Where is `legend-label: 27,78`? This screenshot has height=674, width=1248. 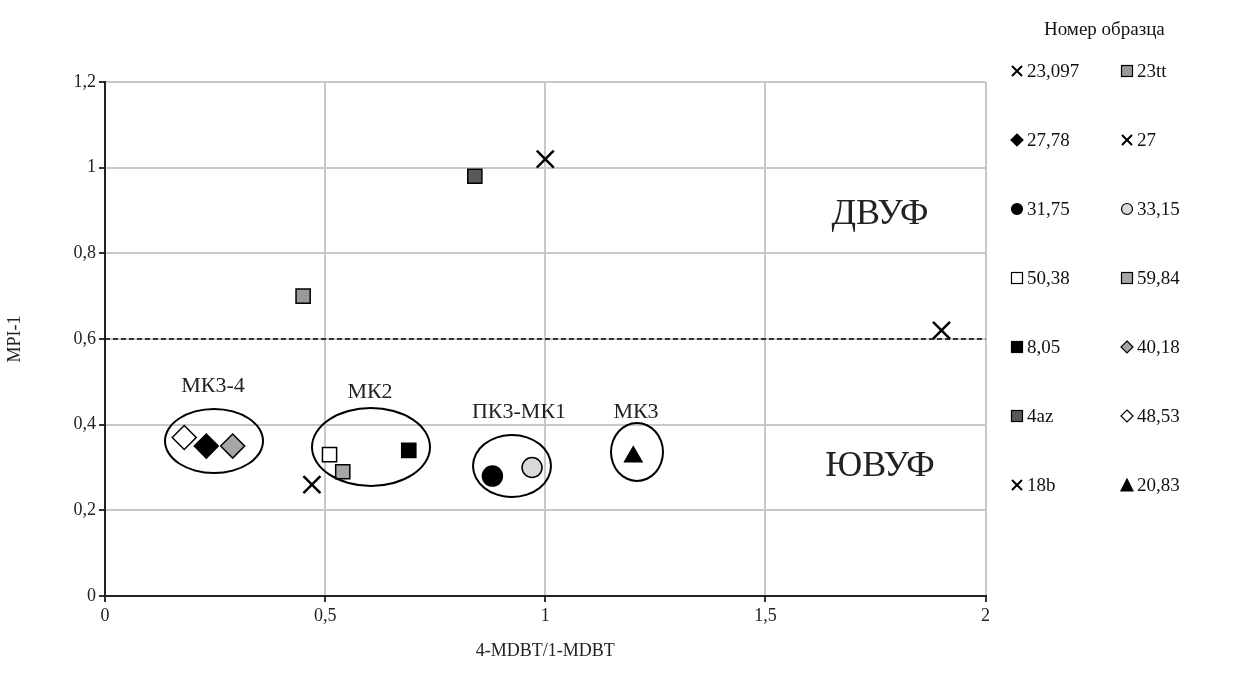 legend-label: 27,78 is located at coordinates (1048, 140).